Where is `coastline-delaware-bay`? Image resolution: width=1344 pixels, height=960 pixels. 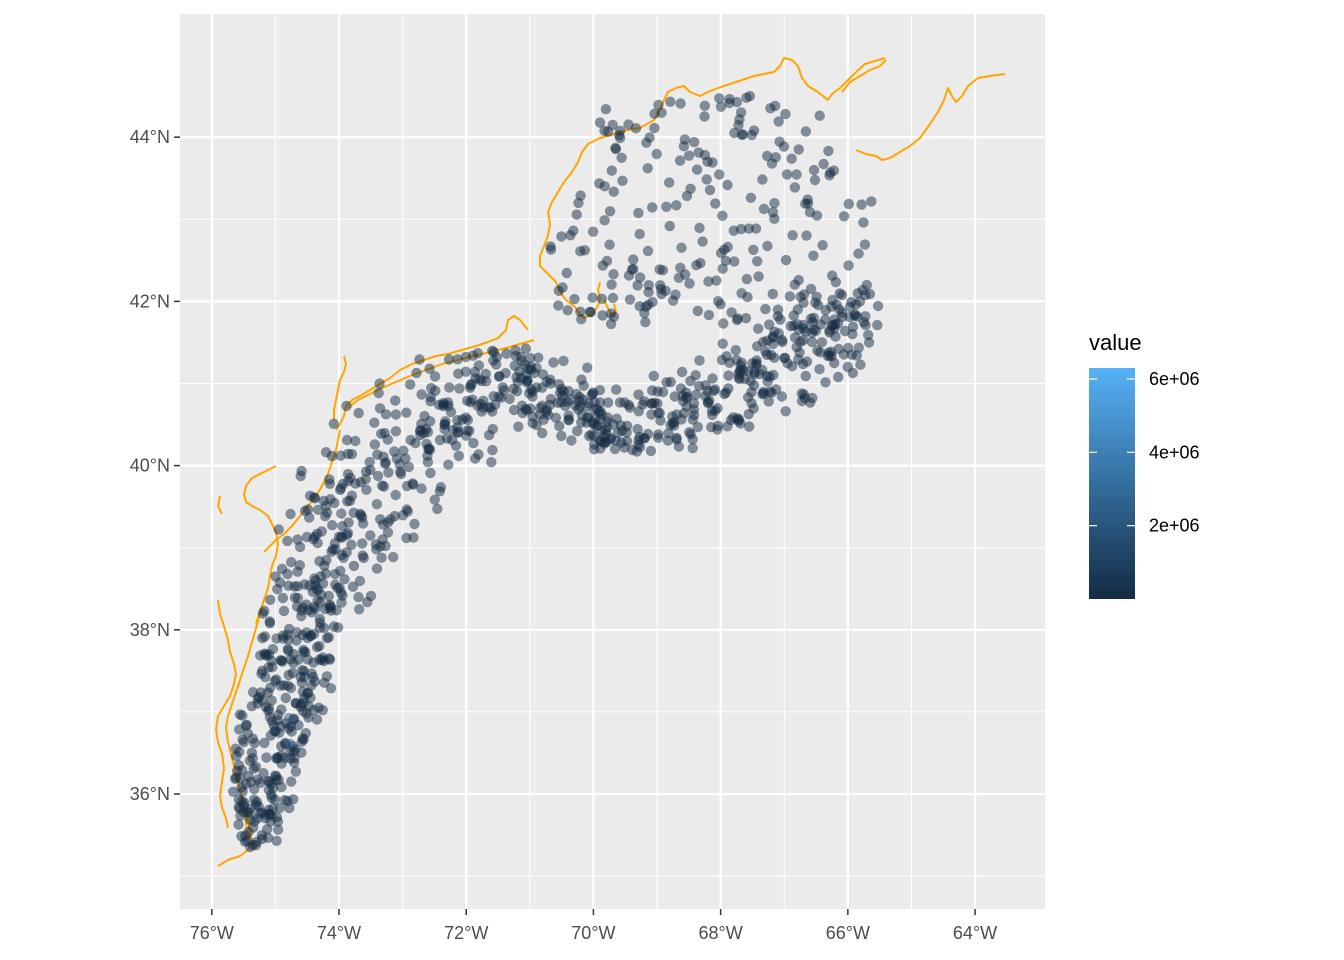 coastline-delaware-bay is located at coordinates (261, 545).